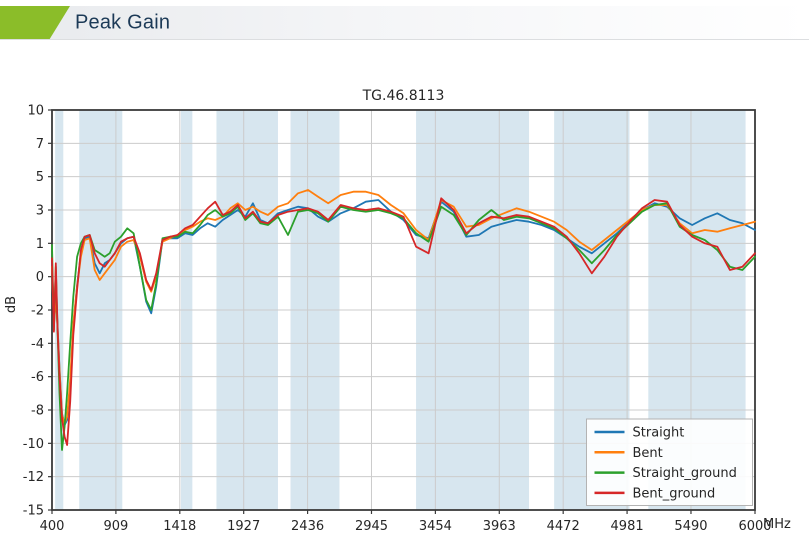 The image size is (809, 539). What do you see at coordinates (648, 453) in the screenshot?
I see `legend-label-bent: Bent` at bounding box center [648, 453].